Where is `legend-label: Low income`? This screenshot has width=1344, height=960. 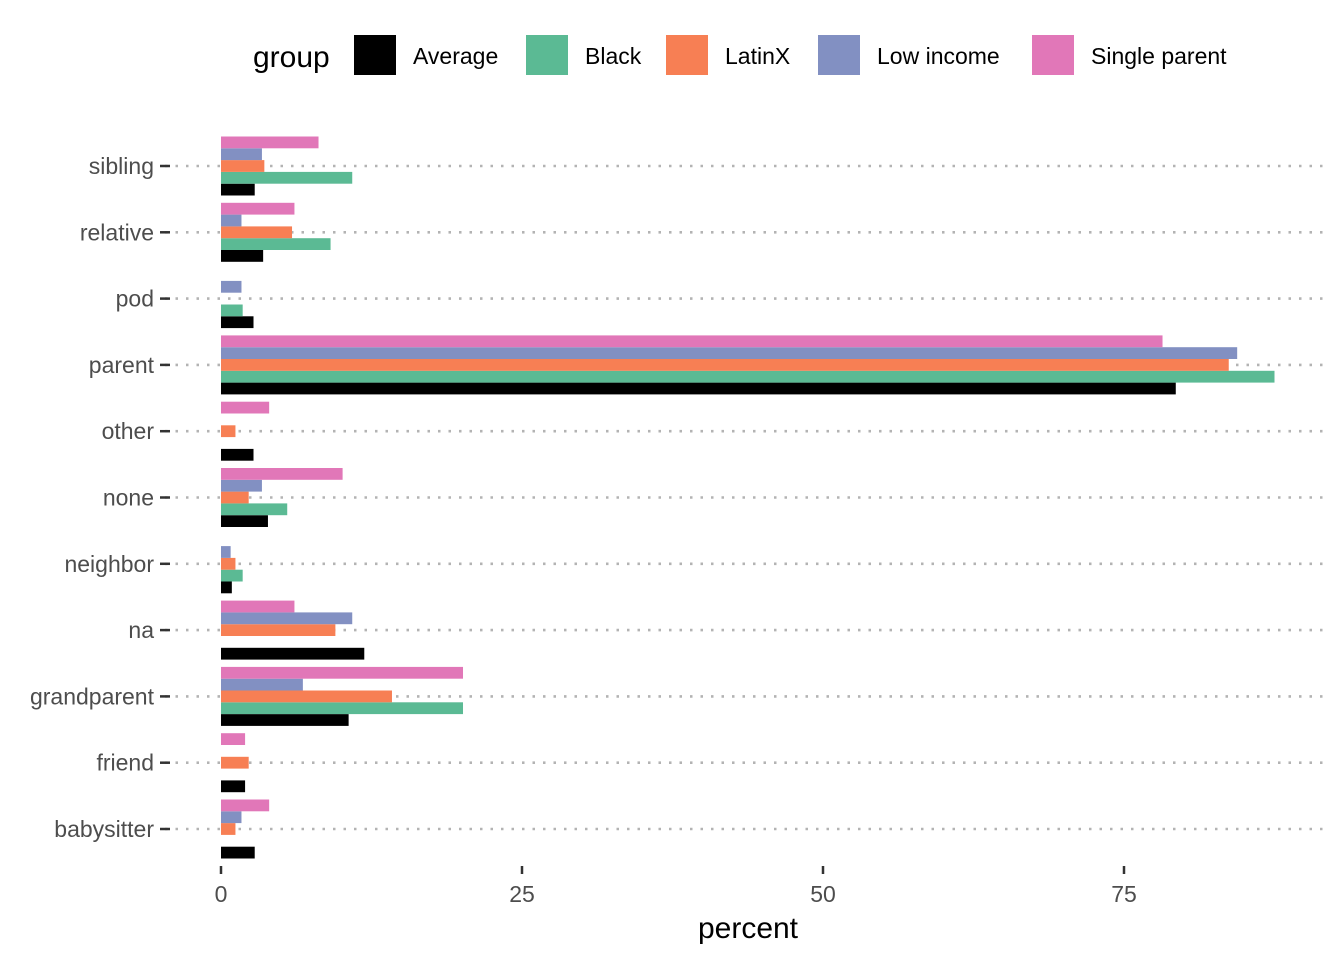
legend-label: Low income is located at coordinates (938, 56).